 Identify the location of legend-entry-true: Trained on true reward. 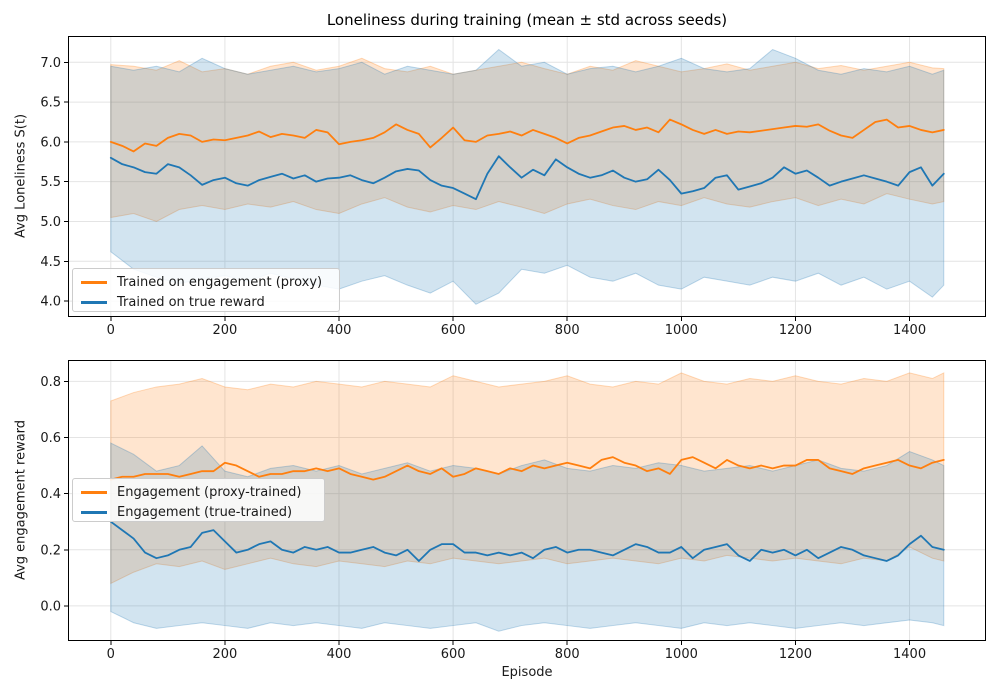
(204, 302).